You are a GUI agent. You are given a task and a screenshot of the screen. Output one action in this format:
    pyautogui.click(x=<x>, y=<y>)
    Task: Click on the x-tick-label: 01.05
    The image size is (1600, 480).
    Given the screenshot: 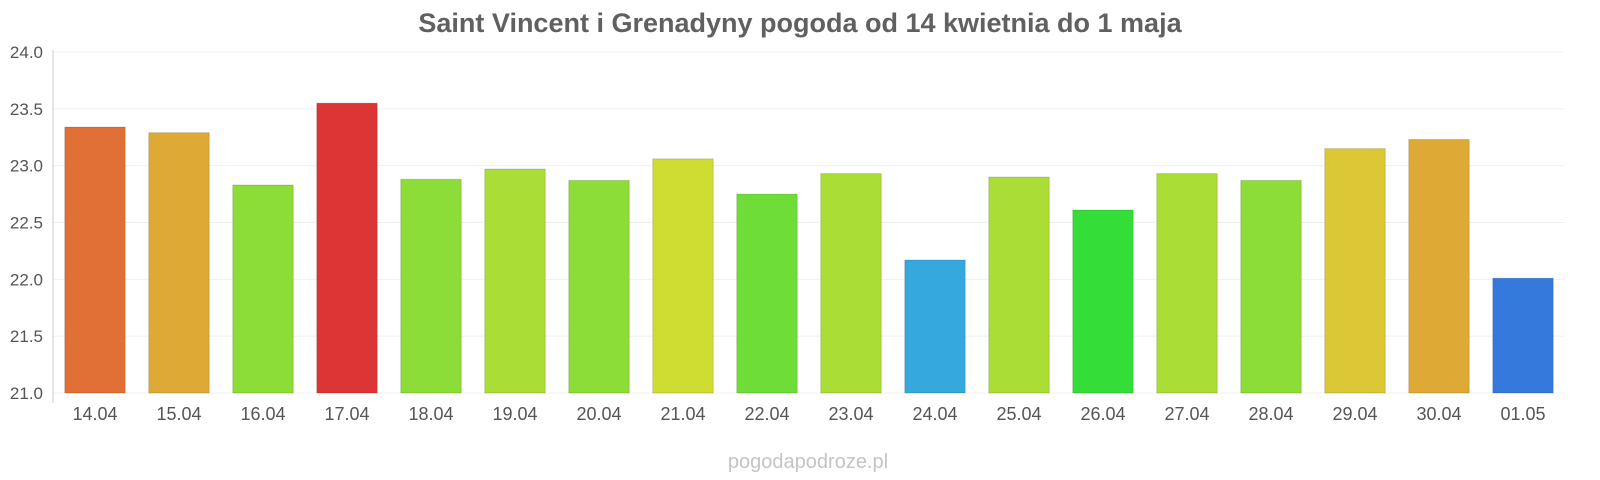 What is the action you would take?
    pyautogui.click(x=1522, y=414)
    